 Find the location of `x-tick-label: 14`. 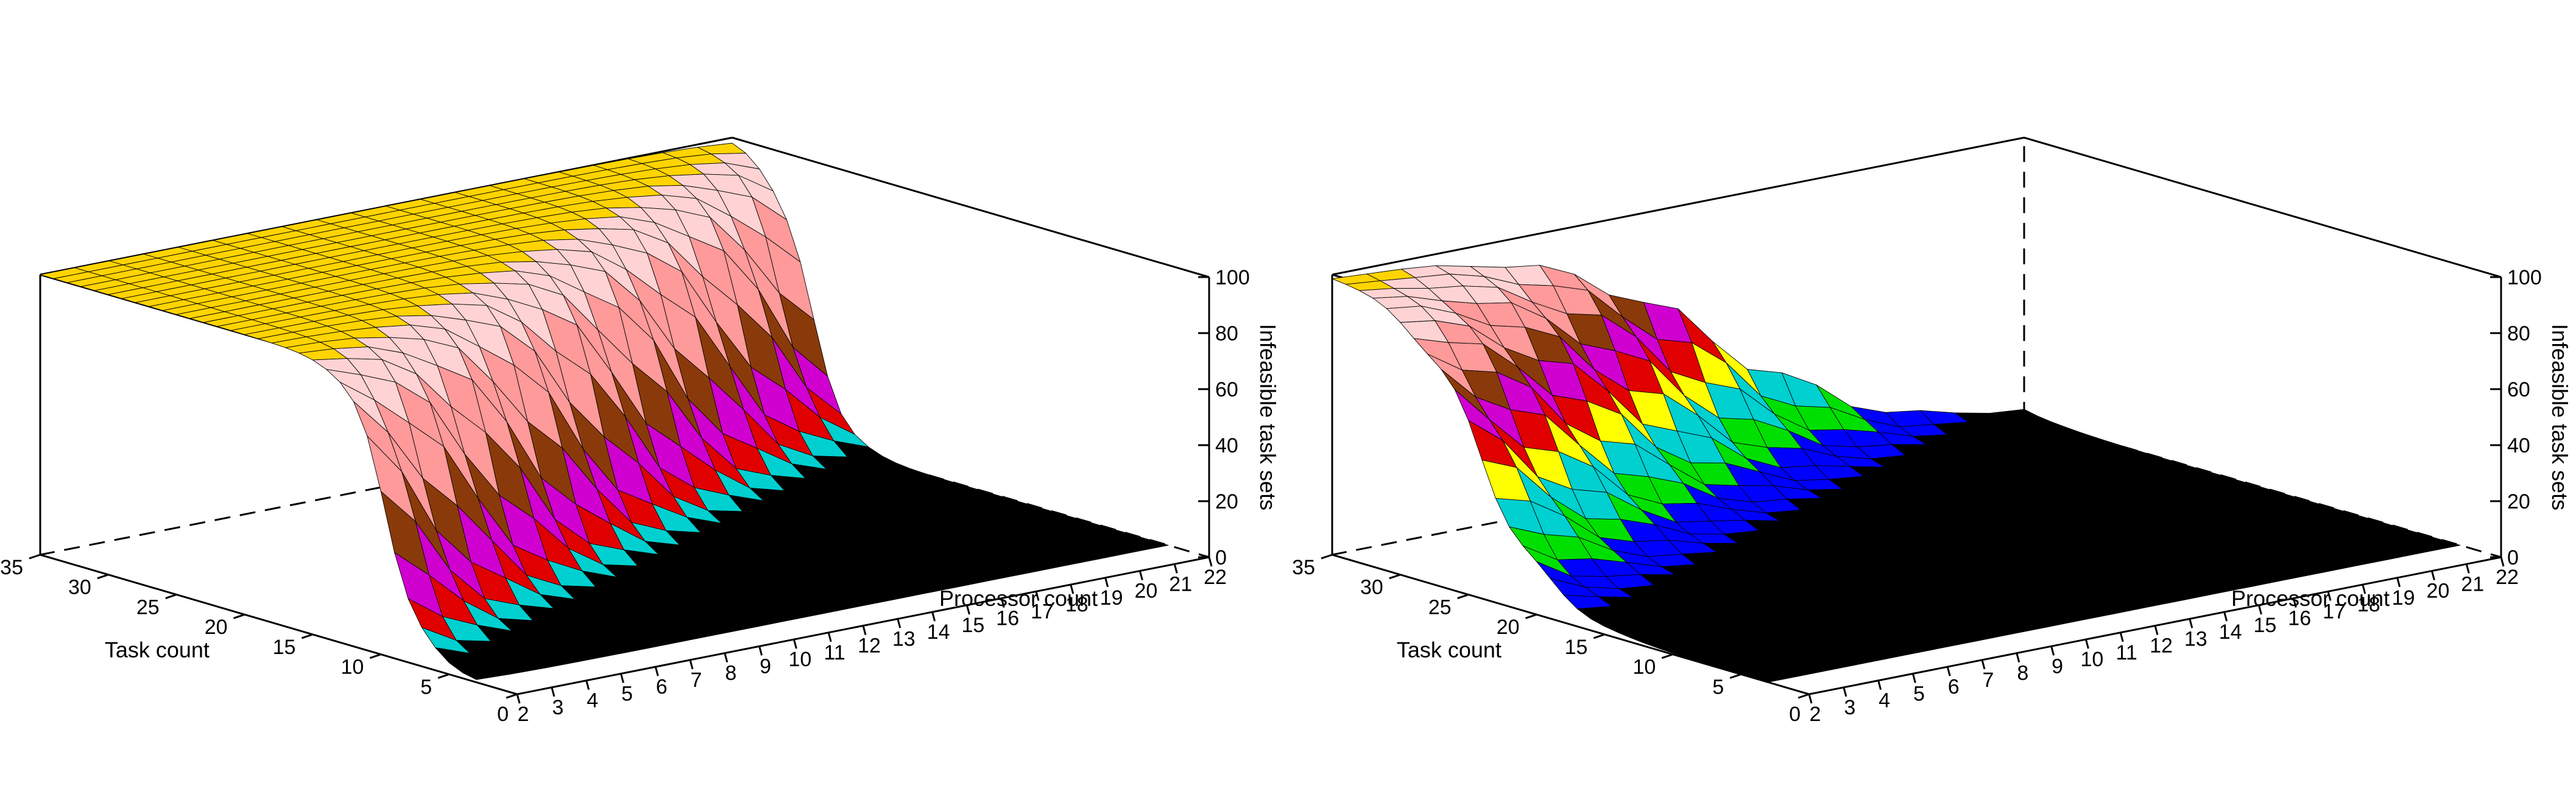

x-tick-label: 14 is located at coordinates (938, 632).